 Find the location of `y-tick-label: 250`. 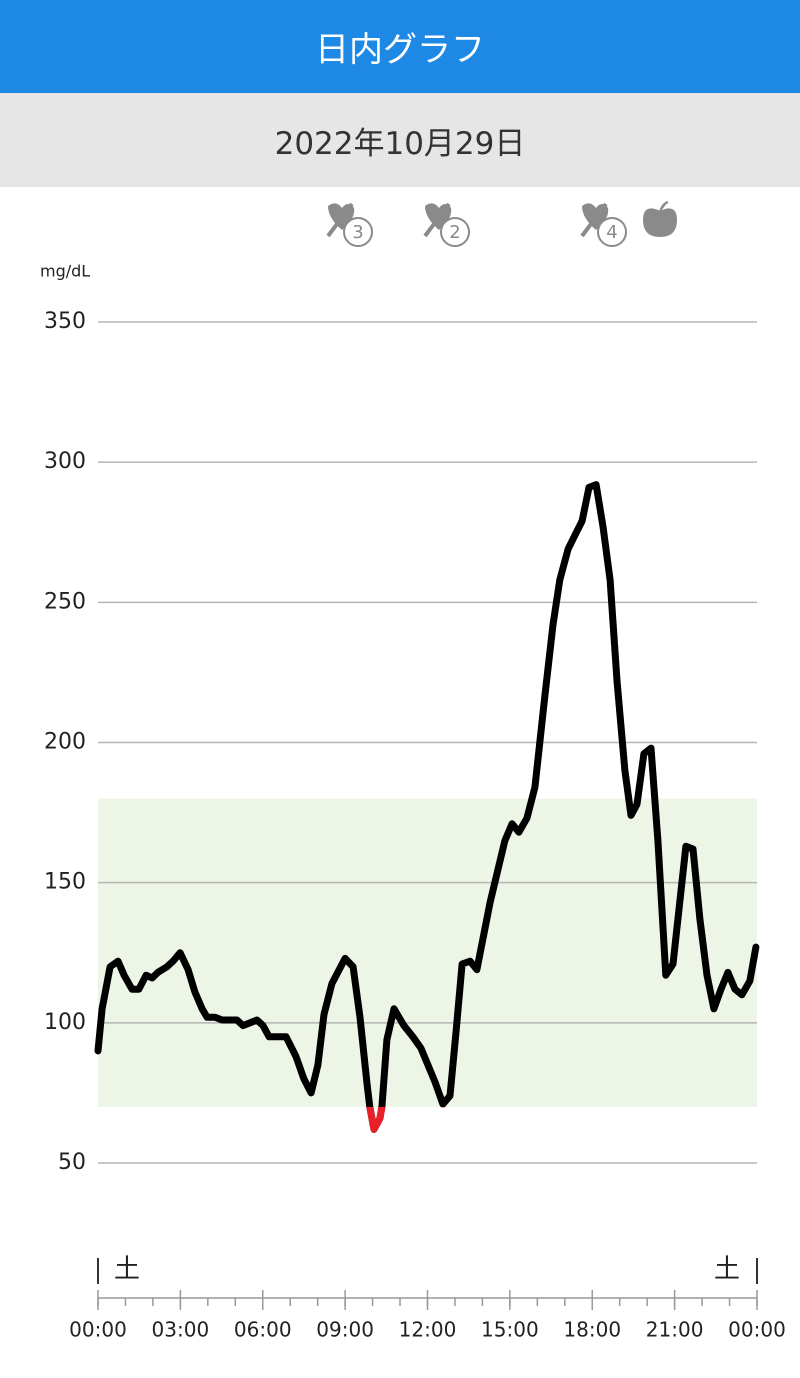

y-tick-label: 250 is located at coordinates (65, 601).